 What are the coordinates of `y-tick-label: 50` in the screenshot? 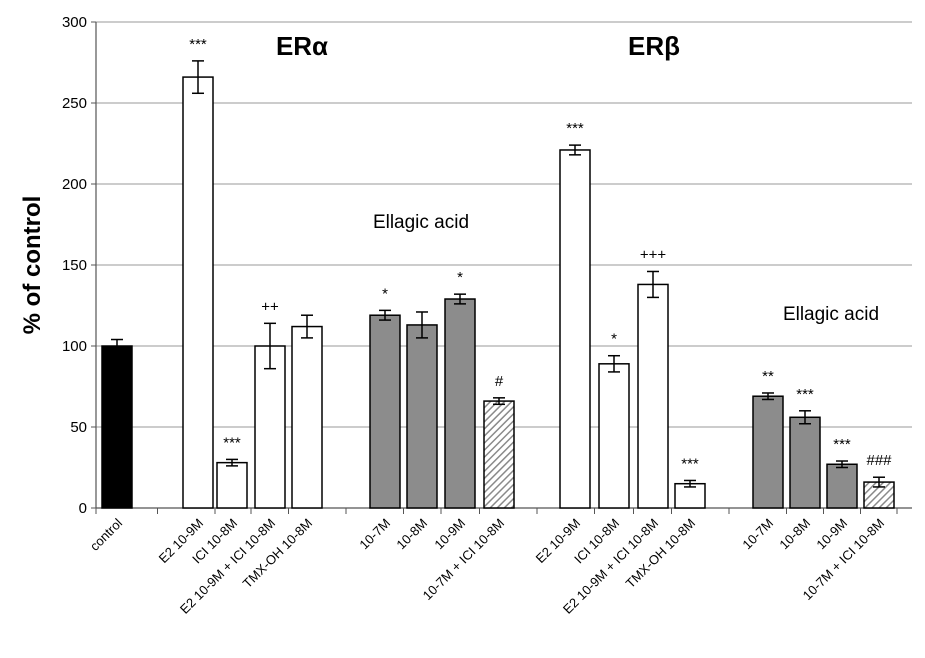 It's located at (78, 427).